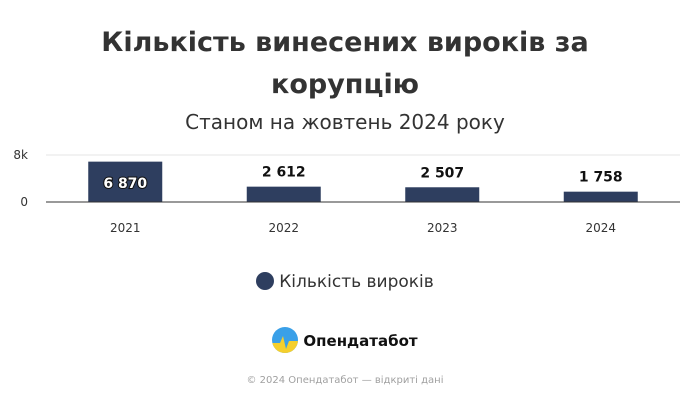  Describe the element at coordinates (600, 228) in the screenshot. I see `x-tick-label: 2024` at that location.